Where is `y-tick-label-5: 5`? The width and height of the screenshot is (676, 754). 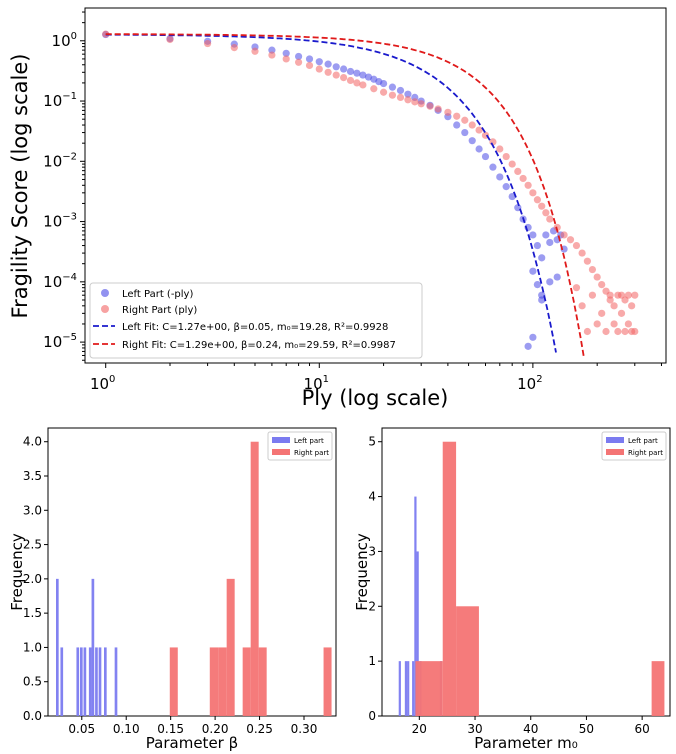
y-tick-label-5: 5 is located at coordinates (372, 442).